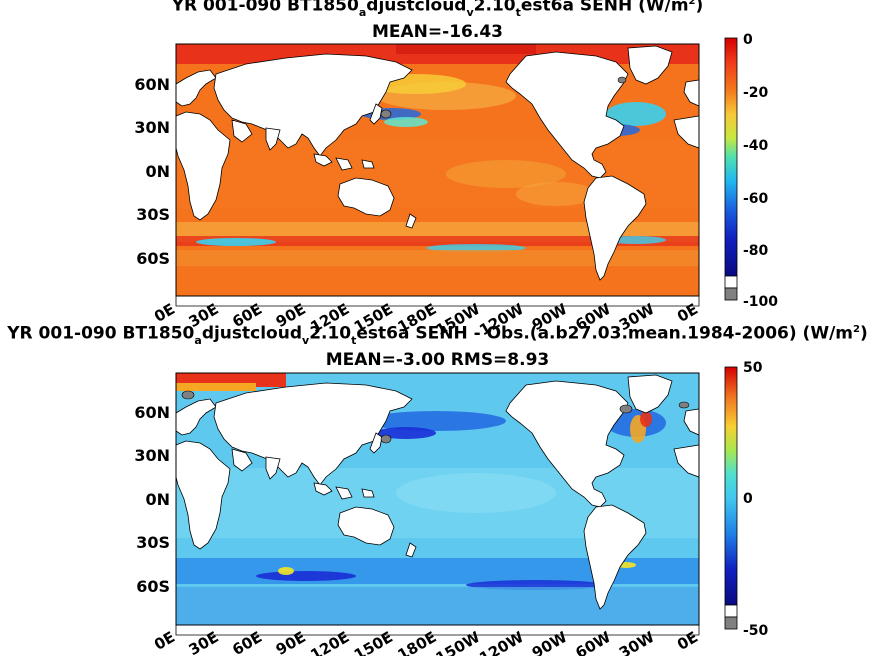 This screenshot has height=656, width=875. What do you see at coordinates (756, 146) in the screenshot?
I see `panel1-cb-label-40: -40` at bounding box center [756, 146].